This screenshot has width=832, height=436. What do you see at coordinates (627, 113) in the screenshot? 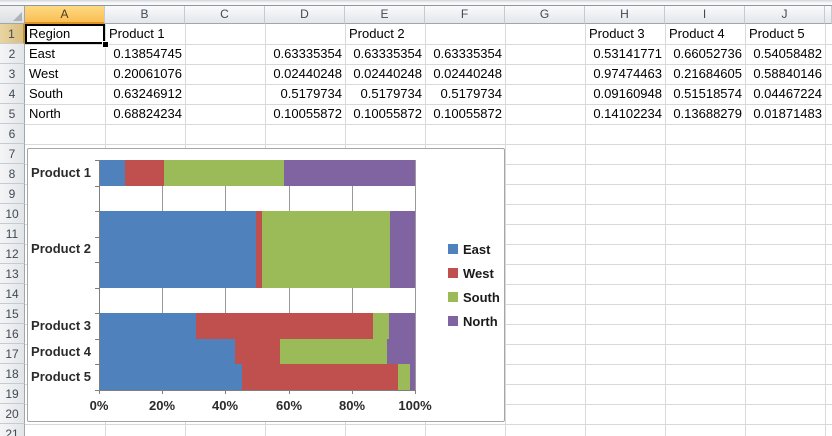
I see `cell-h5: 0.14102234` at bounding box center [627, 113].